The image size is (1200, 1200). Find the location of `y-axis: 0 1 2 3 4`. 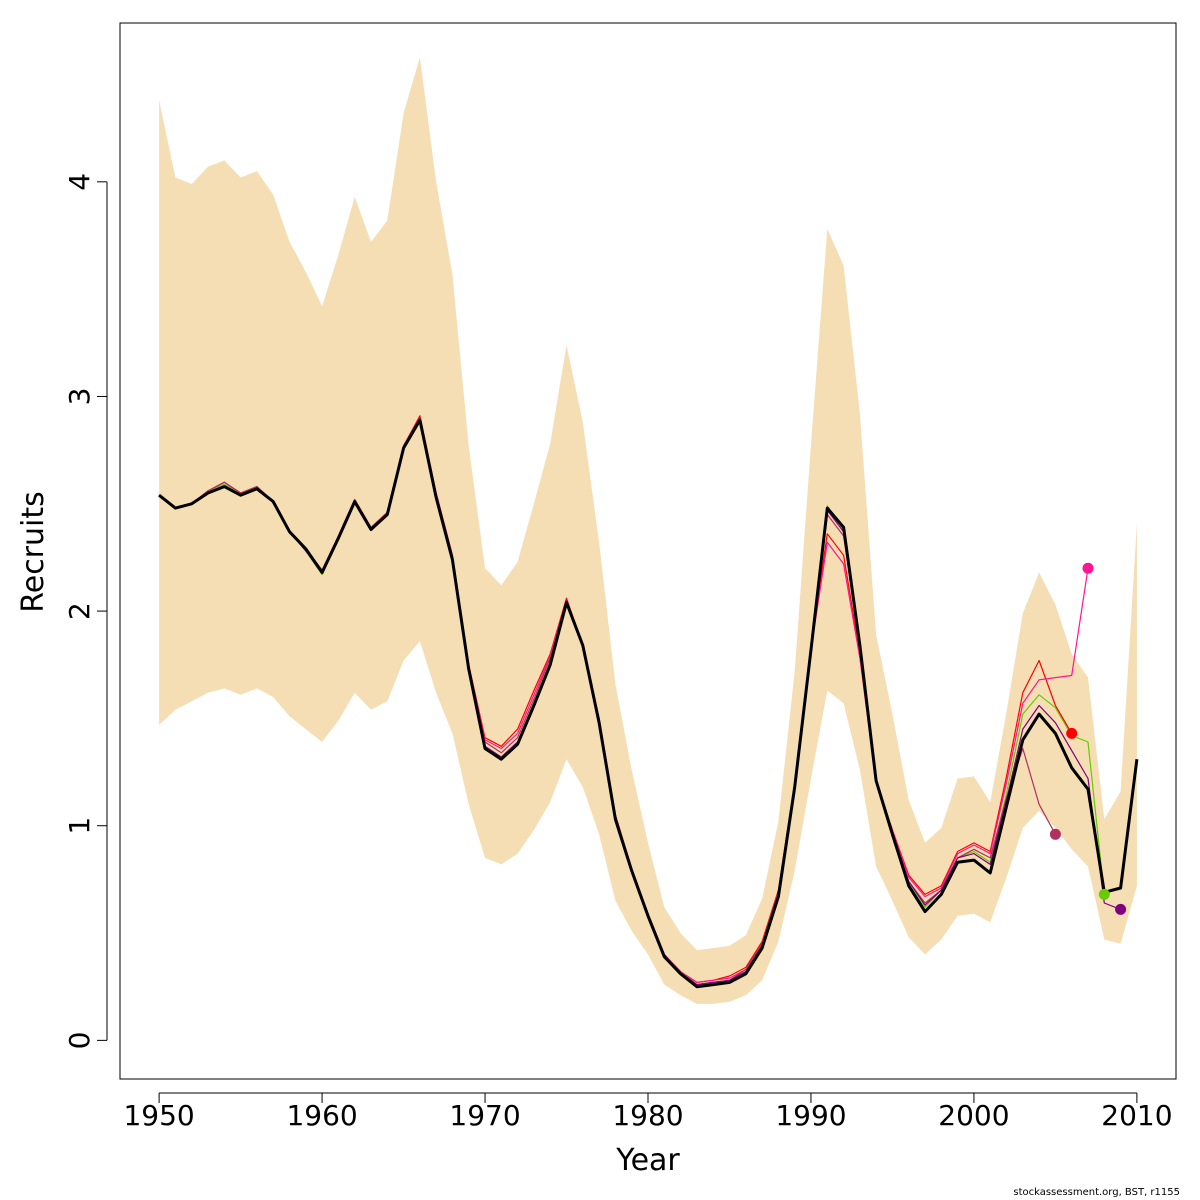

y-axis: 0 1 2 3 4 is located at coordinates (85, 611).